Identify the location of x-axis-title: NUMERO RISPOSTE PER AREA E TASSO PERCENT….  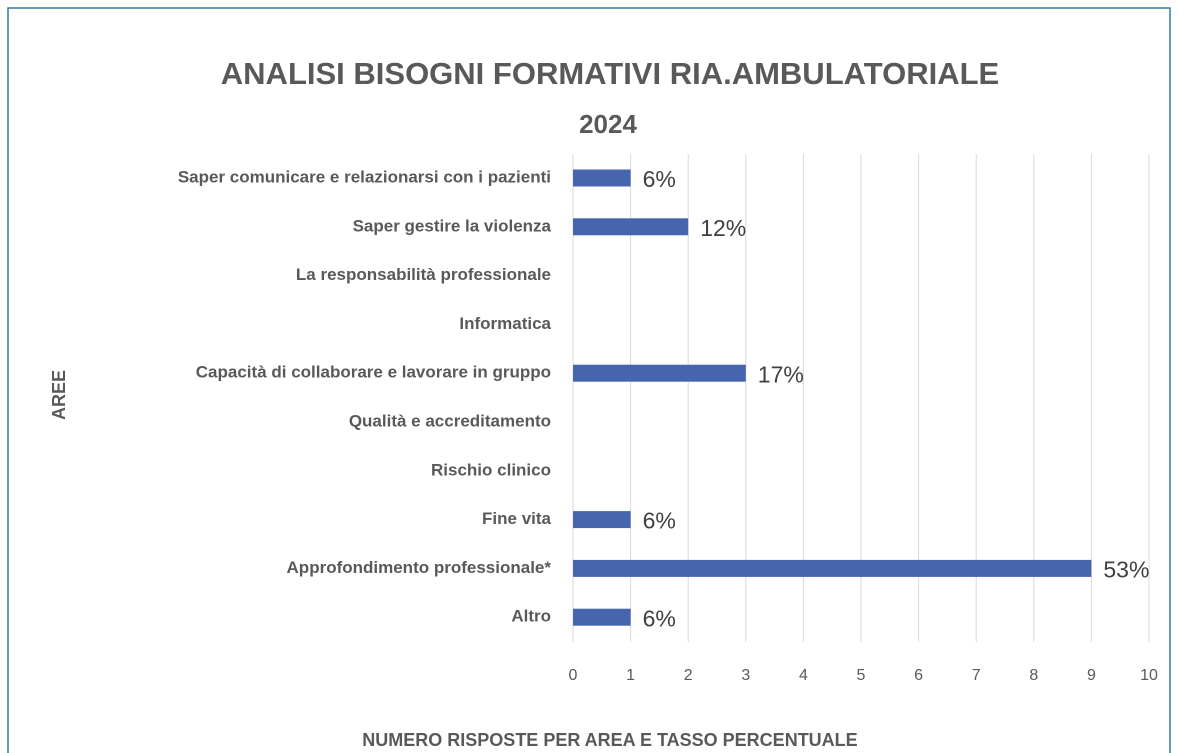
(609, 740).